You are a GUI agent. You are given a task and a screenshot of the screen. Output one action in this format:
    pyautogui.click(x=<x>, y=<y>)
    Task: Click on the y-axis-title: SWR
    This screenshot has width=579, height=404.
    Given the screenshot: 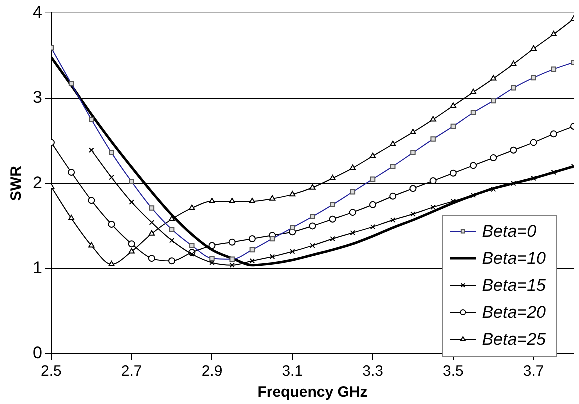 What is the action you would take?
    pyautogui.click(x=17, y=184)
    